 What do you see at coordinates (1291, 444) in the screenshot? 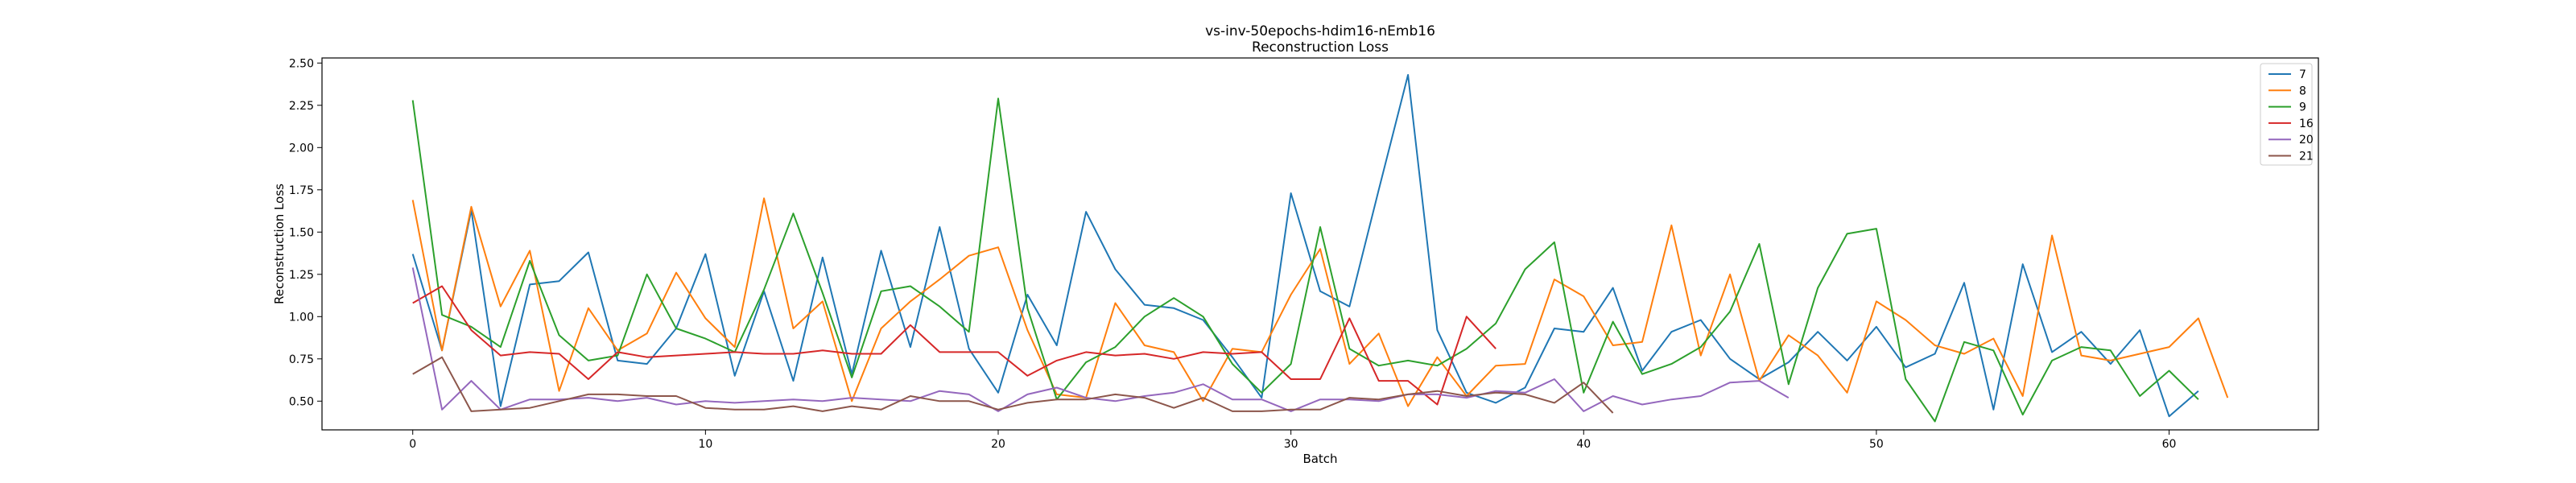
I see `x-tick-label: 30` at bounding box center [1291, 444].